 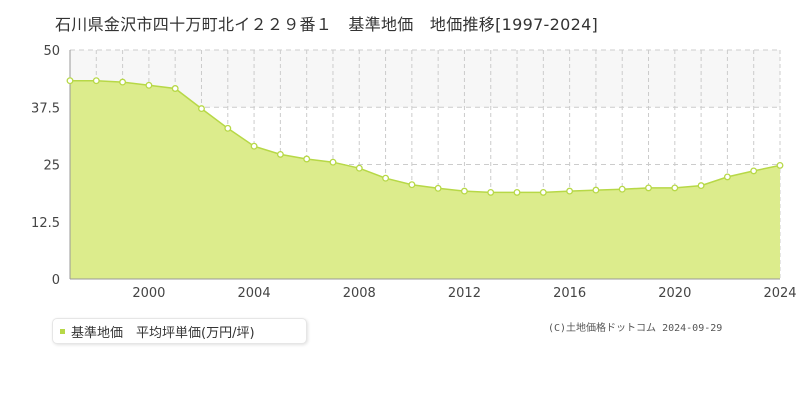 What do you see at coordinates (51, 51) in the screenshot?
I see `y-tick-label: 50` at bounding box center [51, 51].